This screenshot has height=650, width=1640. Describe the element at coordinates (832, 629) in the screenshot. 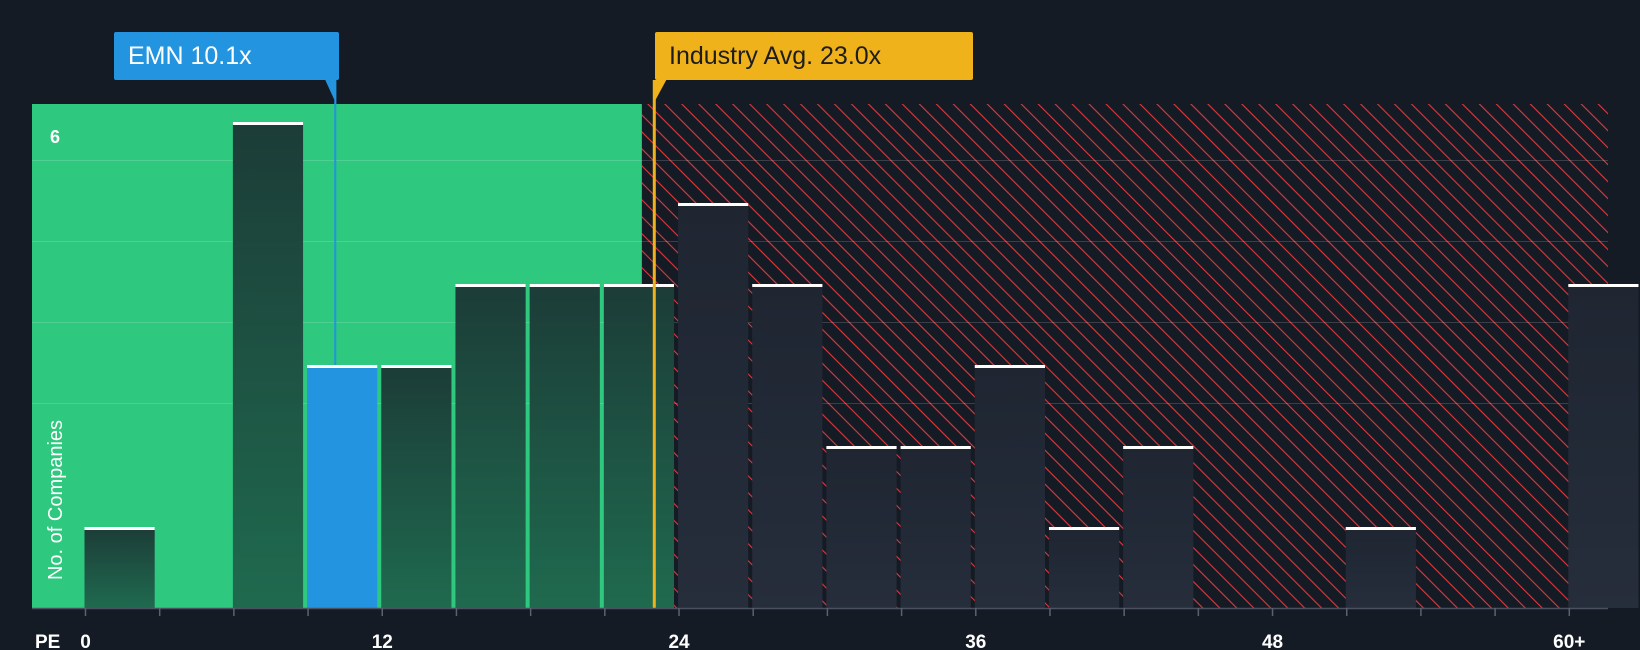

I see `x-axis-ticks: 0 12 24 36 48 60+` at that location.